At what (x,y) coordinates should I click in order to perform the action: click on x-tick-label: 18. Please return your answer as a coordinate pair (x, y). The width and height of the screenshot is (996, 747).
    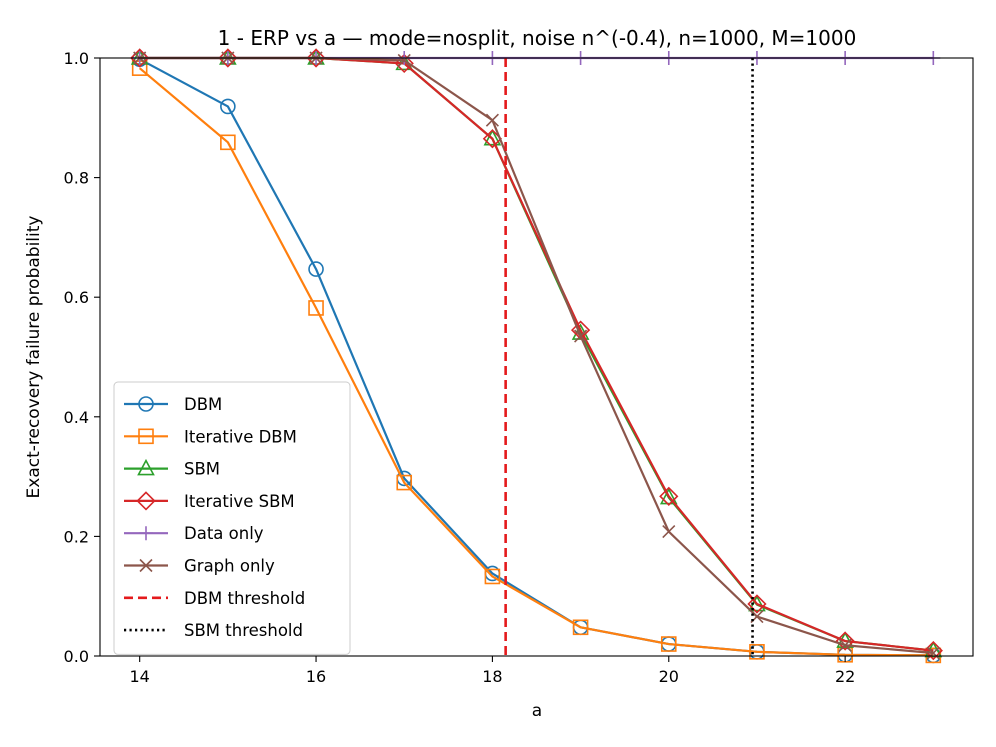
    Looking at the image, I should click on (492, 676).